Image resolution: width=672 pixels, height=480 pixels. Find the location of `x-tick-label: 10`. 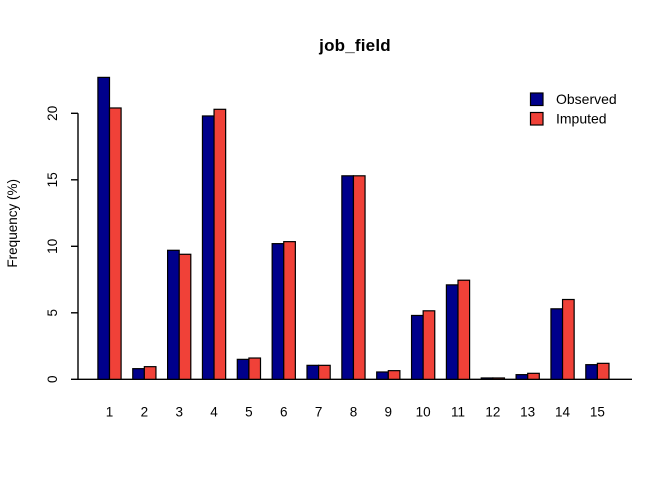

x-tick-label: 10 is located at coordinates (423, 411).